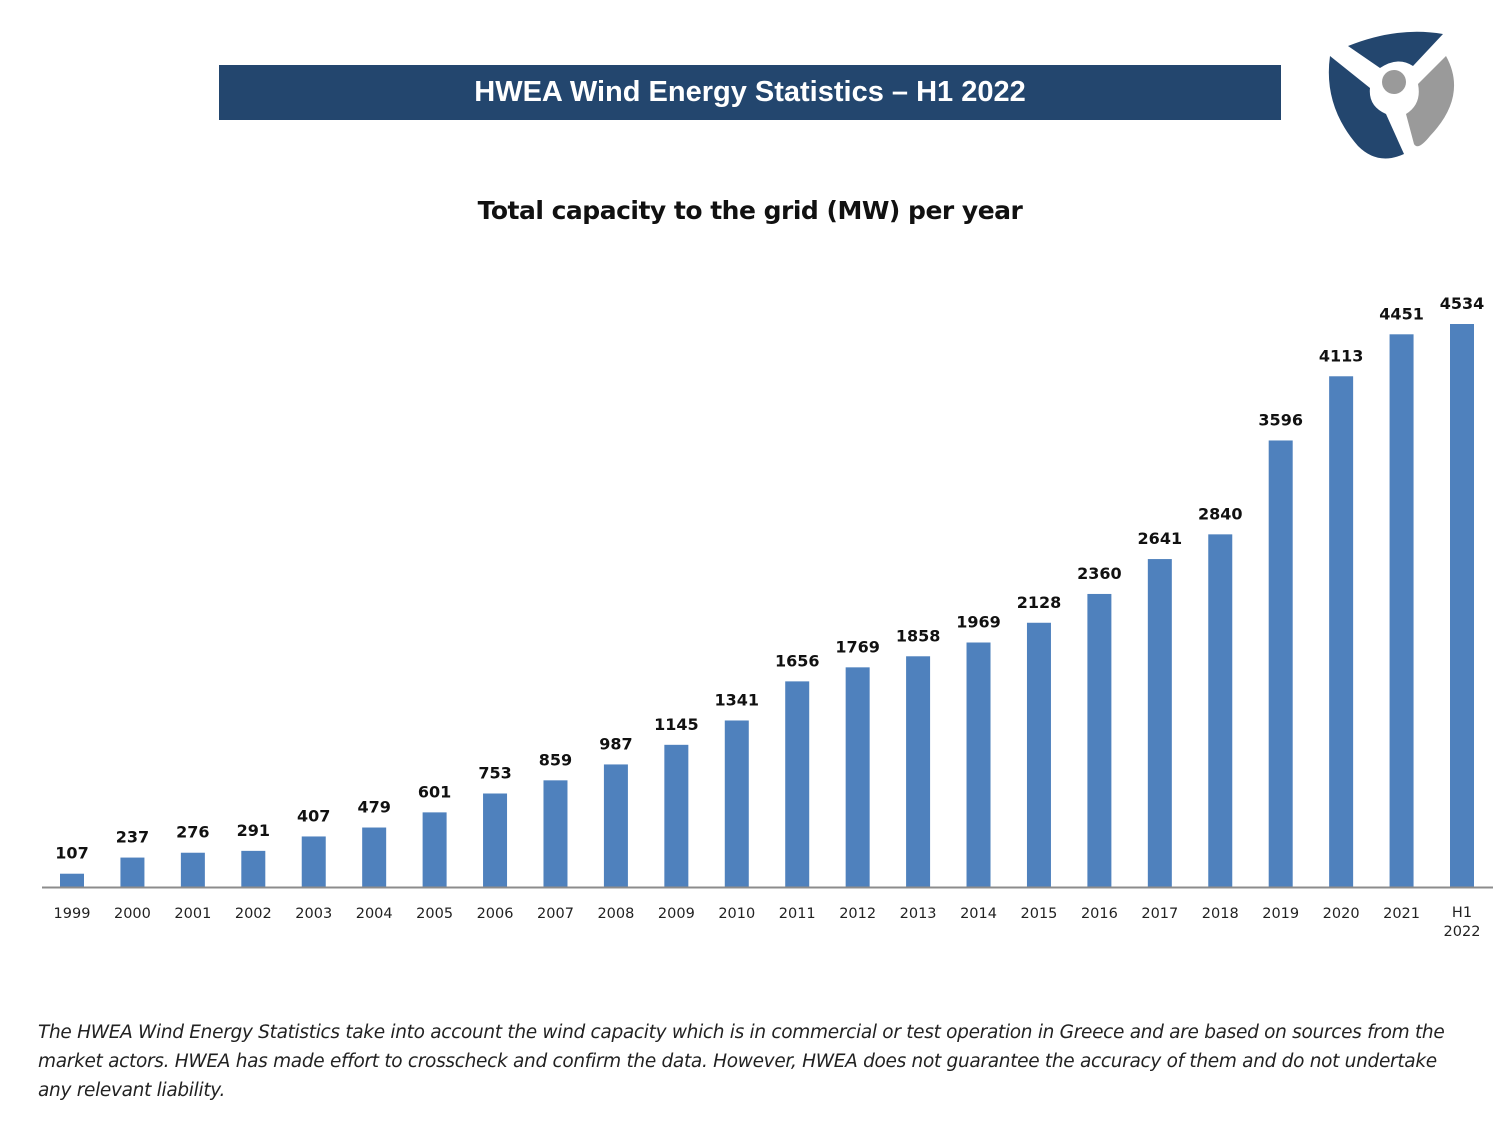 The width and height of the screenshot is (1500, 1125). What do you see at coordinates (676, 914) in the screenshot?
I see `x-tick-label: 2009` at bounding box center [676, 914].